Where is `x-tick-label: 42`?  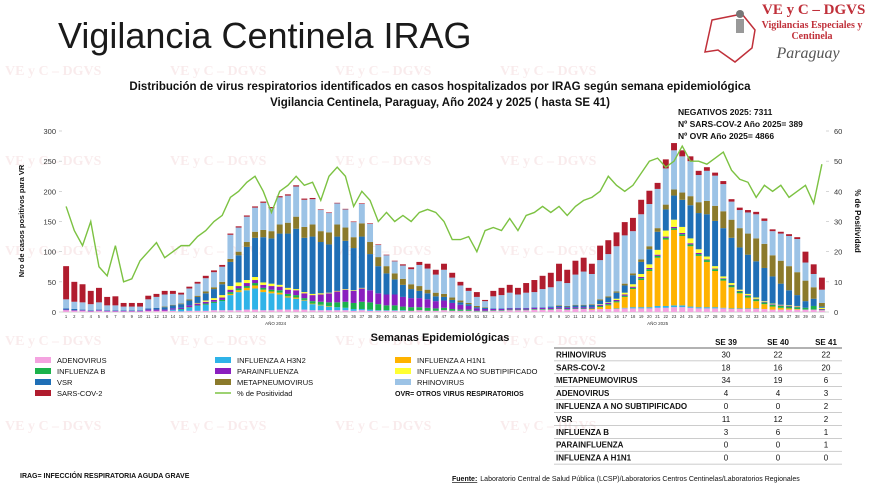
x-tick-label: 42 is located at coordinates (403, 316).